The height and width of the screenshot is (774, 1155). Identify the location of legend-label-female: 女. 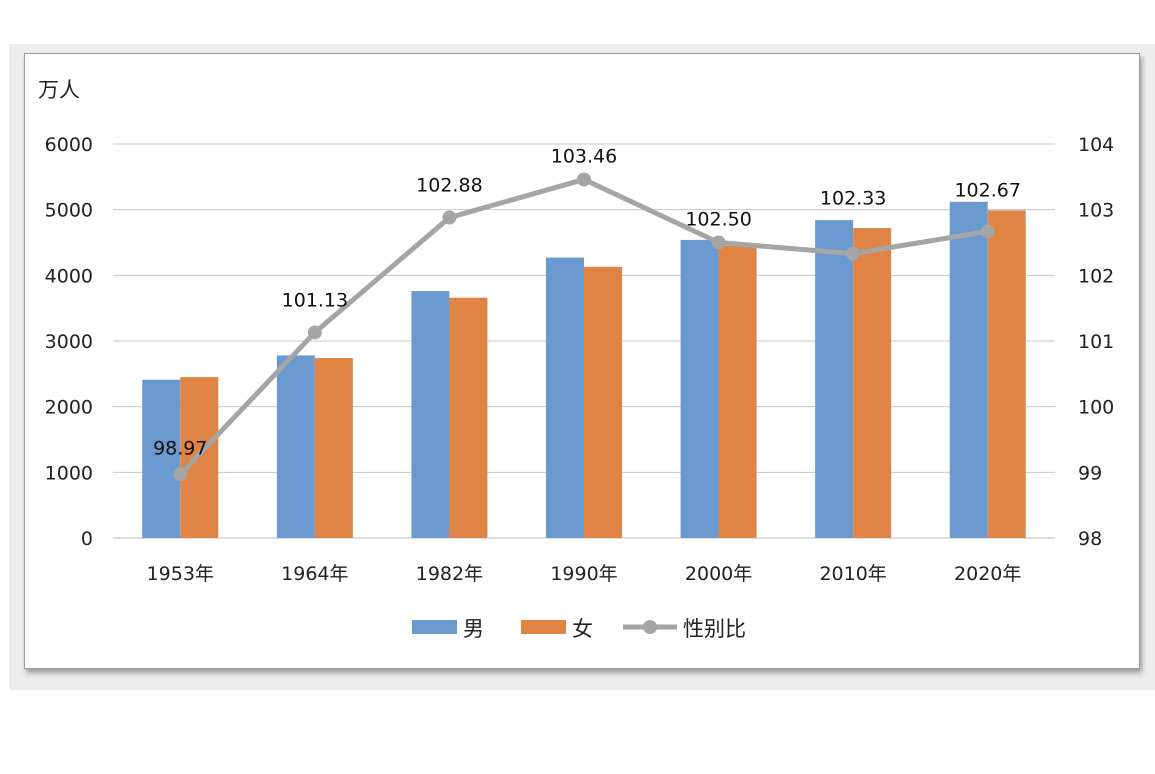
(582, 629).